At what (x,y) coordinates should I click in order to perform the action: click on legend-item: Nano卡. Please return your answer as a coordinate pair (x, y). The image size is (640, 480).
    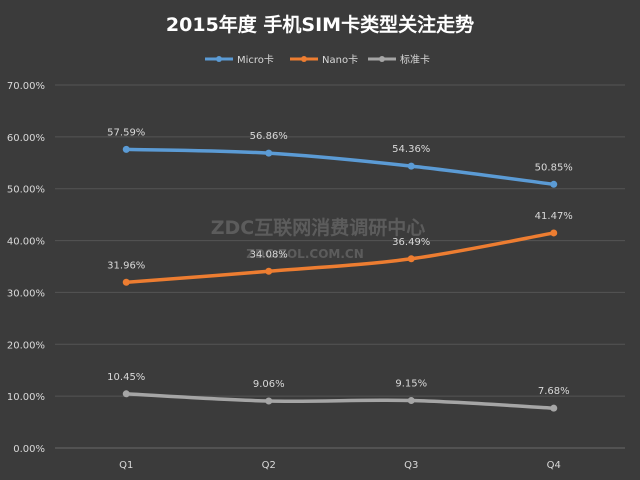
    Looking at the image, I should click on (324, 59).